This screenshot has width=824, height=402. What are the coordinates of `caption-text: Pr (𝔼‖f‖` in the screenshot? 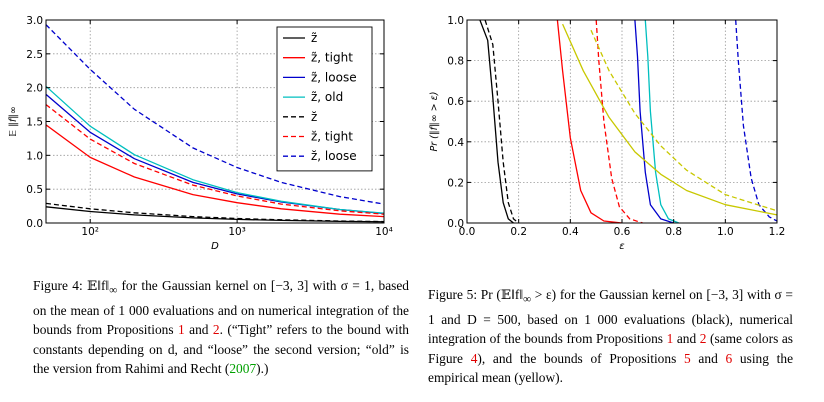 It's located at (500, 294).